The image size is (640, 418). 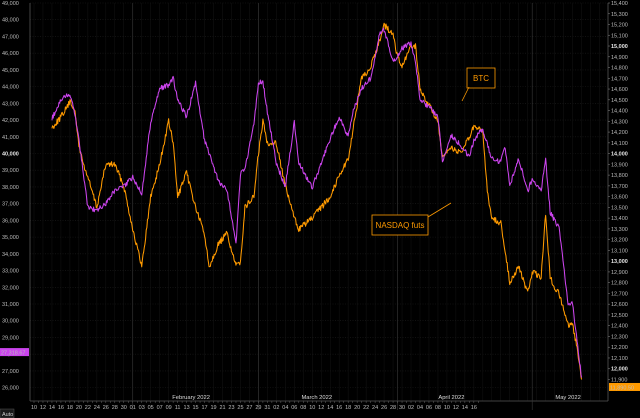 What do you see at coordinates (10, 288) in the screenshot?
I see `left-tick-label: 32,000` at bounding box center [10, 288].